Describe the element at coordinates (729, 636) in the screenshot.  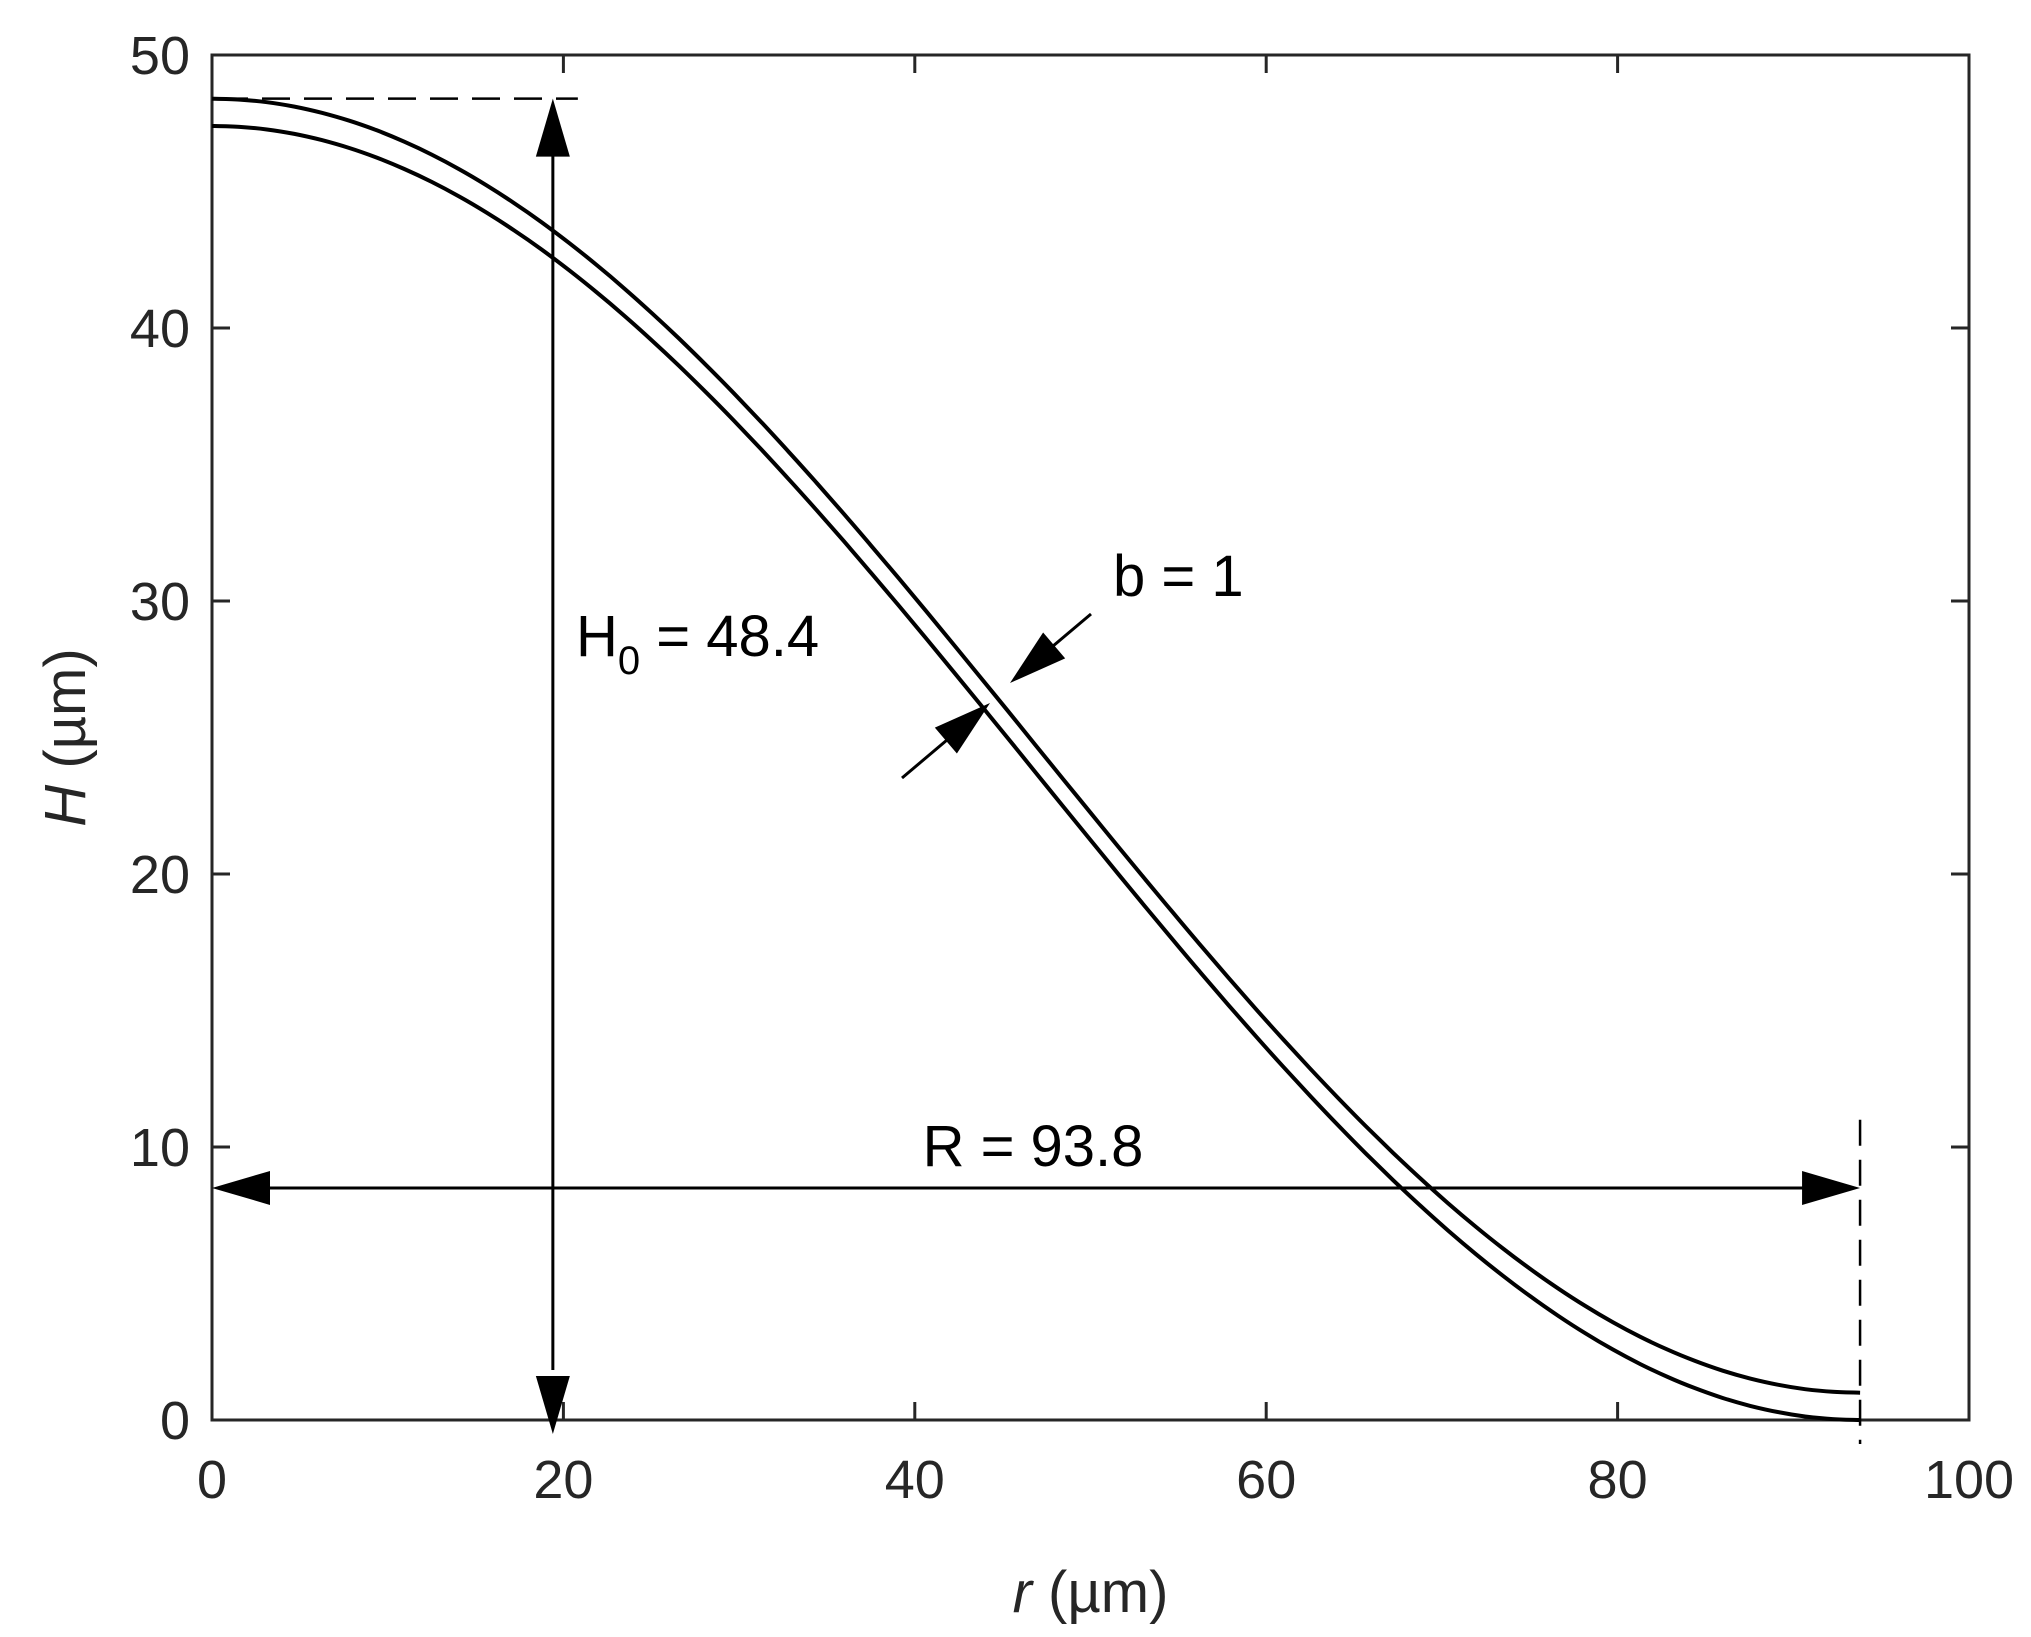
I see `h0-value-text: = 48.4` at that location.